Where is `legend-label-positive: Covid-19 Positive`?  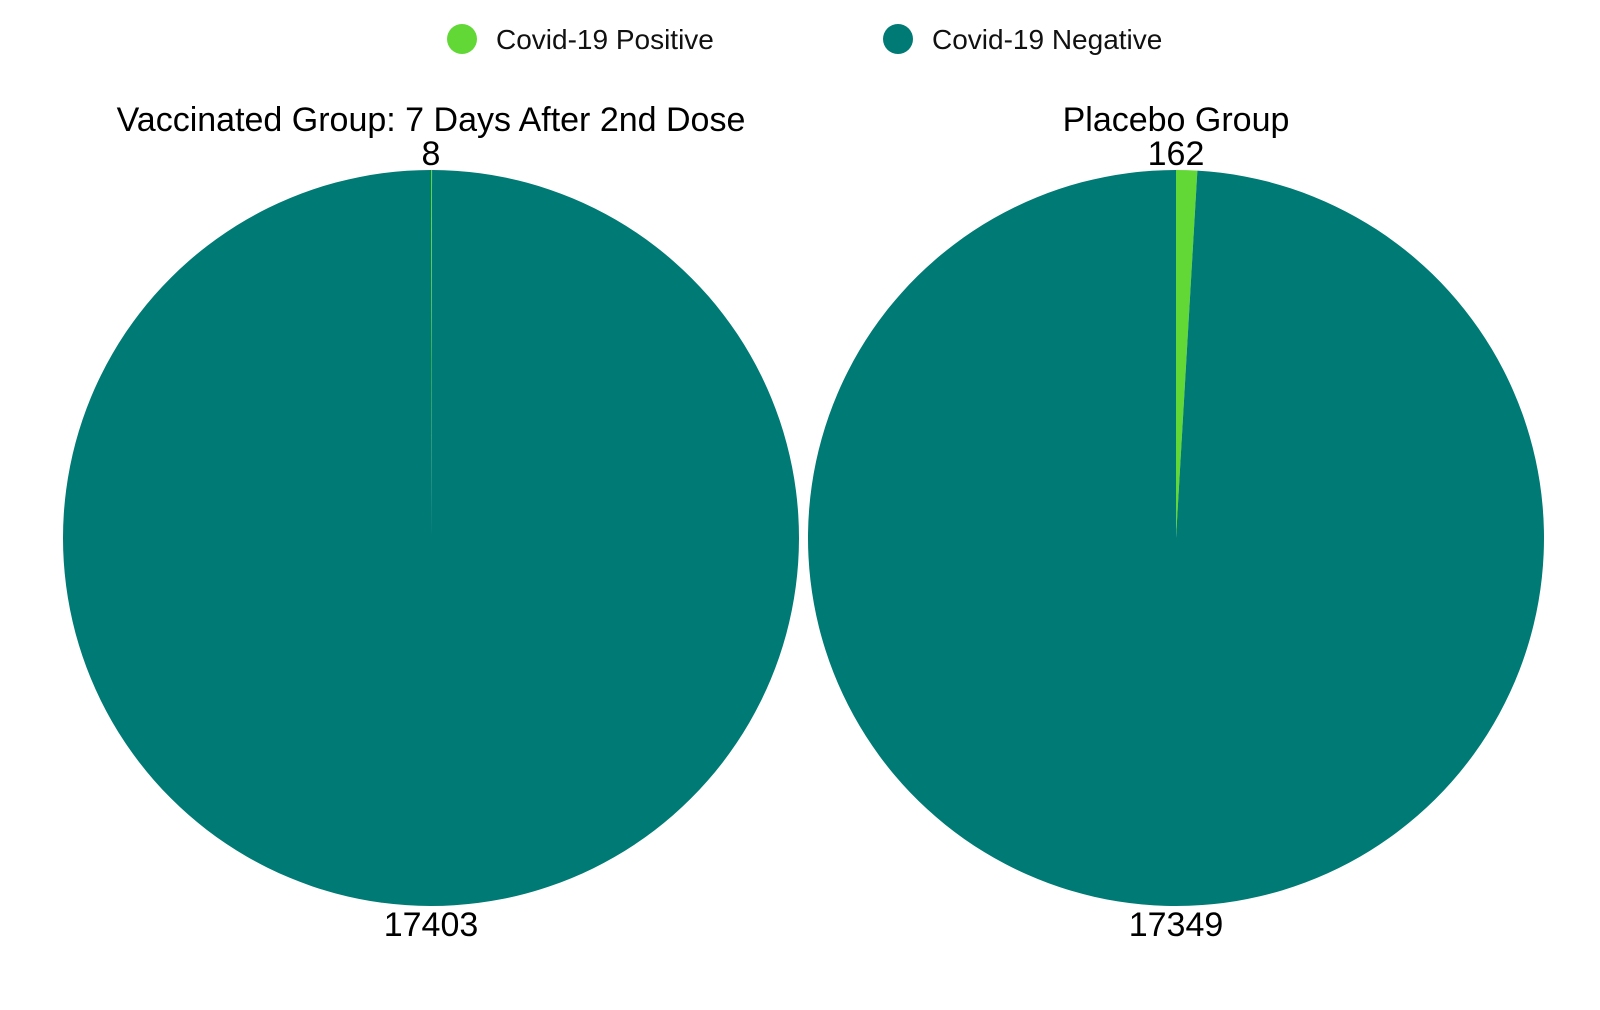 legend-label-positive: Covid-19 Positive is located at coordinates (605, 39).